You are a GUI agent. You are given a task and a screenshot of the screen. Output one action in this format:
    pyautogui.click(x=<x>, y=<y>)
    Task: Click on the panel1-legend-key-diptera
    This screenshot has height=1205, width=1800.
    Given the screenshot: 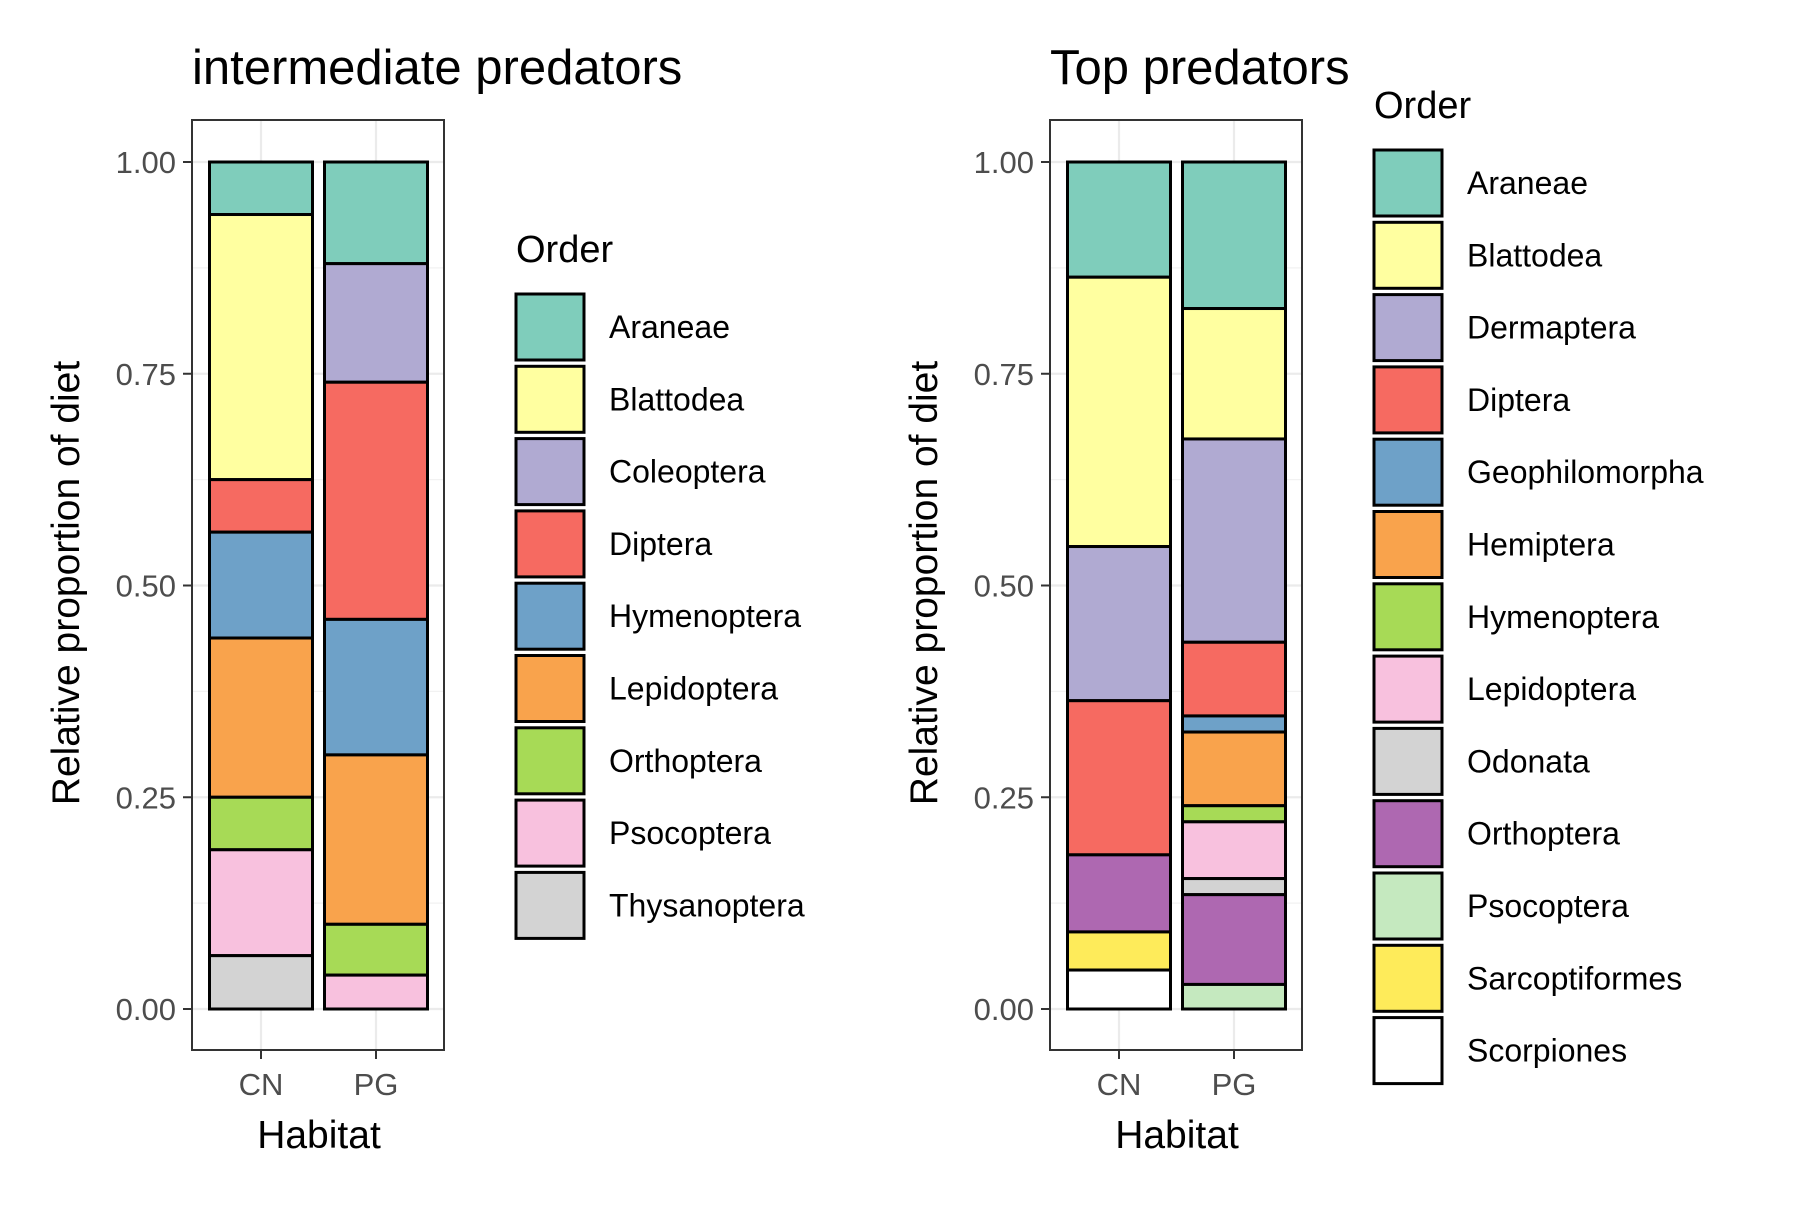 What is the action you would take?
    pyautogui.click(x=550, y=544)
    